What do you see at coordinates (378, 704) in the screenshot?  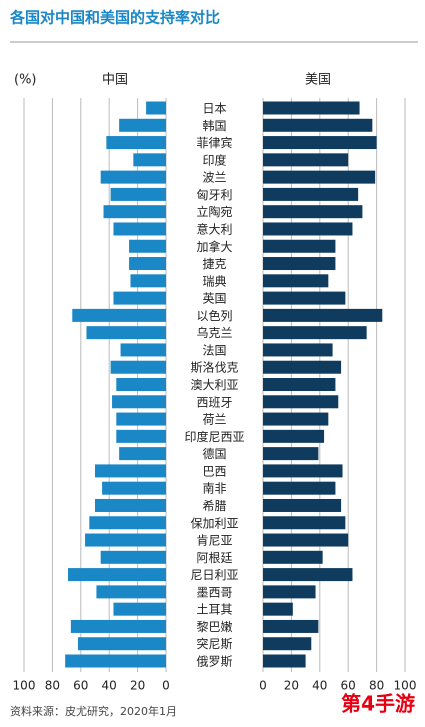 I see `watermark: 第4手游` at bounding box center [378, 704].